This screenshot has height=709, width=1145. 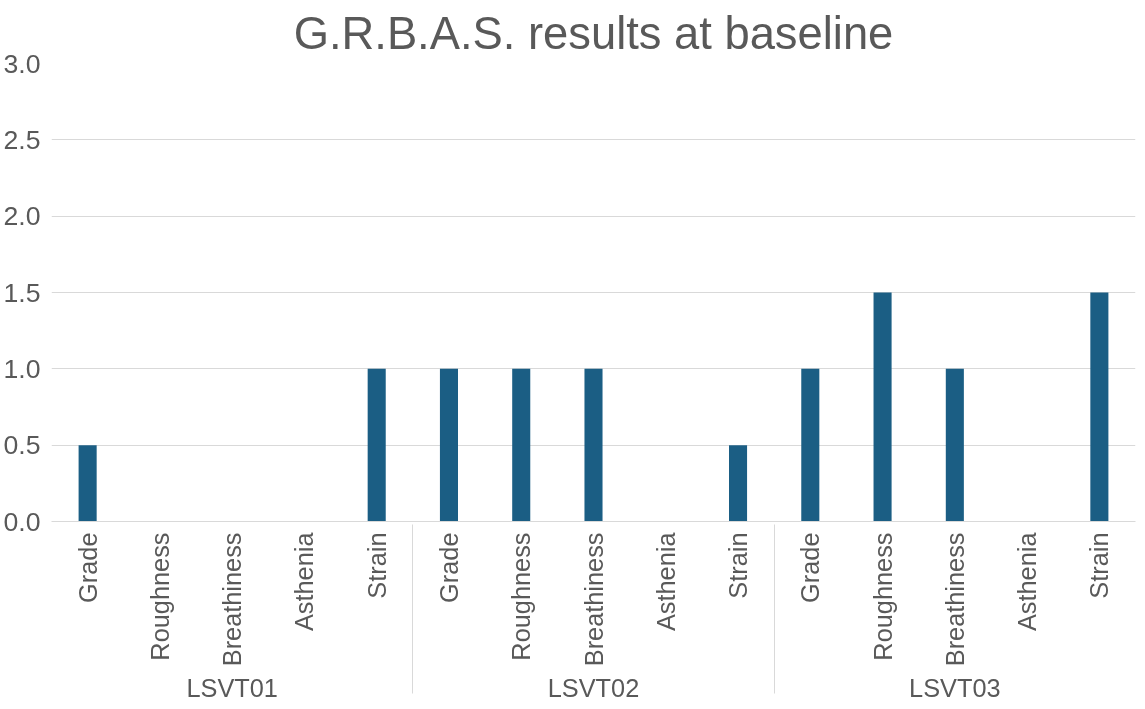 I want to click on text: LSVT02, so click(x=593, y=688).